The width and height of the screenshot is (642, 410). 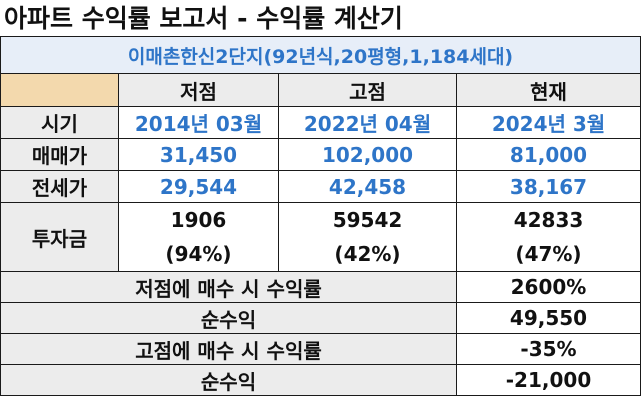 What do you see at coordinates (59, 122) in the screenshot?
I see `period-label: 시기` at bounding box center [59, 122].